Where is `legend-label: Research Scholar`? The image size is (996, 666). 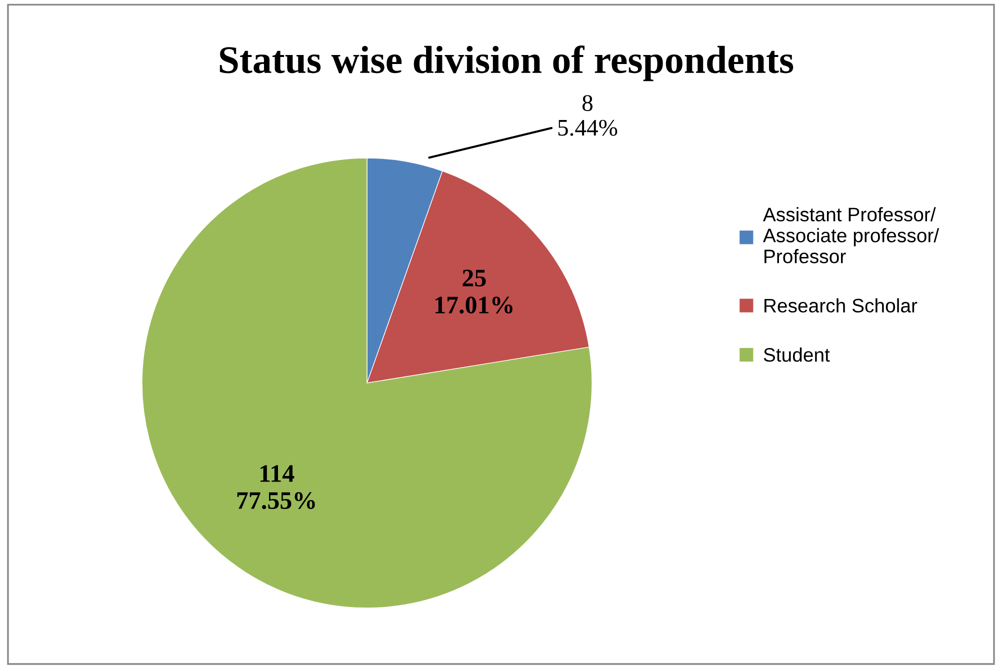
legend-label: Research Scholar is located at coordinates (841, 305).